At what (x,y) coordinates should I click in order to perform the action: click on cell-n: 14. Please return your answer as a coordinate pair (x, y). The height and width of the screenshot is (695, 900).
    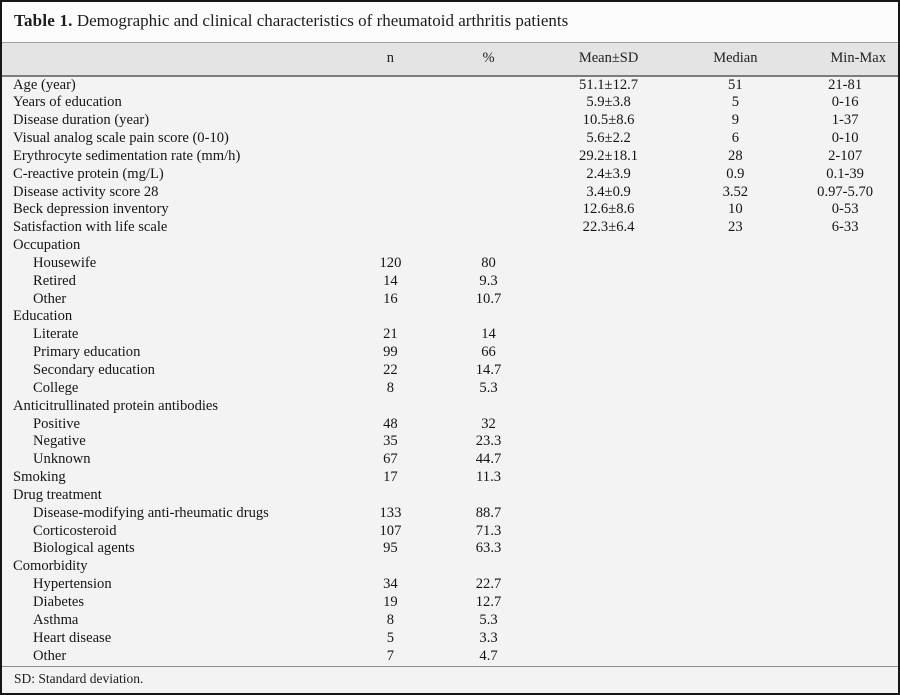
    Looking at the image, I should click on (390, 280).